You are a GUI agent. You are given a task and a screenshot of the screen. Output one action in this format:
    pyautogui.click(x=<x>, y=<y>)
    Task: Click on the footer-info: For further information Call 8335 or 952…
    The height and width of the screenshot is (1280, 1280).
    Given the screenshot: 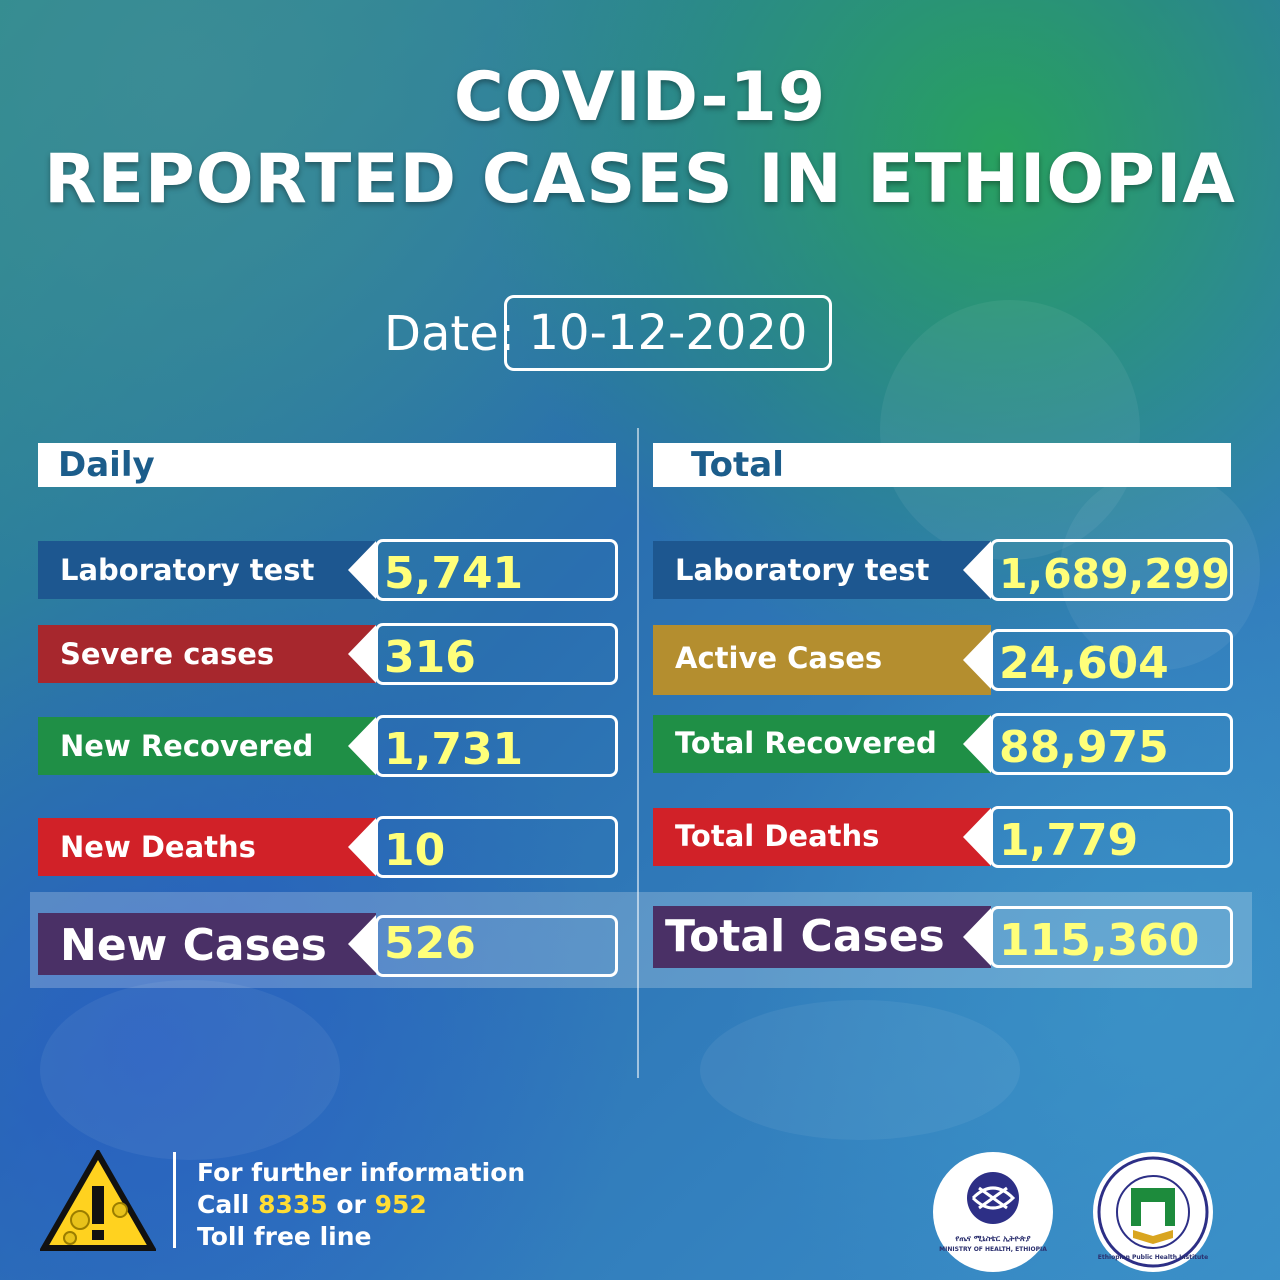 What is the action you would take?
    pyautogui.click(x=361, y=1205)
    